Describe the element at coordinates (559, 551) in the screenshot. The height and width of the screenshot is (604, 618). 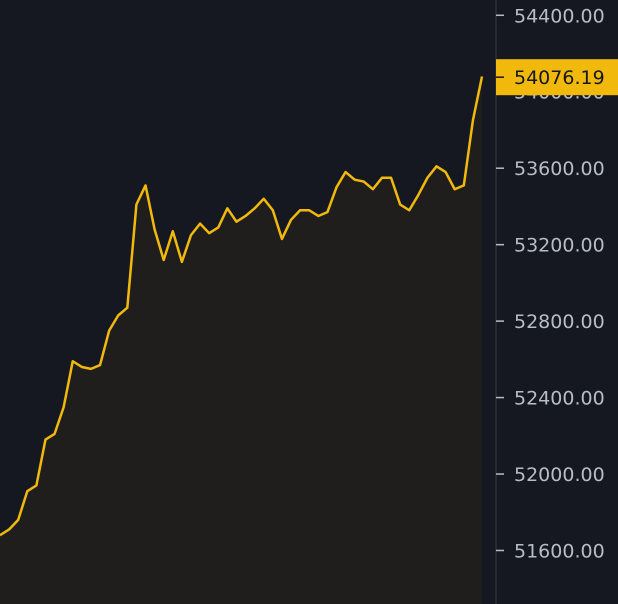
I see `y-tick-label: 51600.00` at that location.